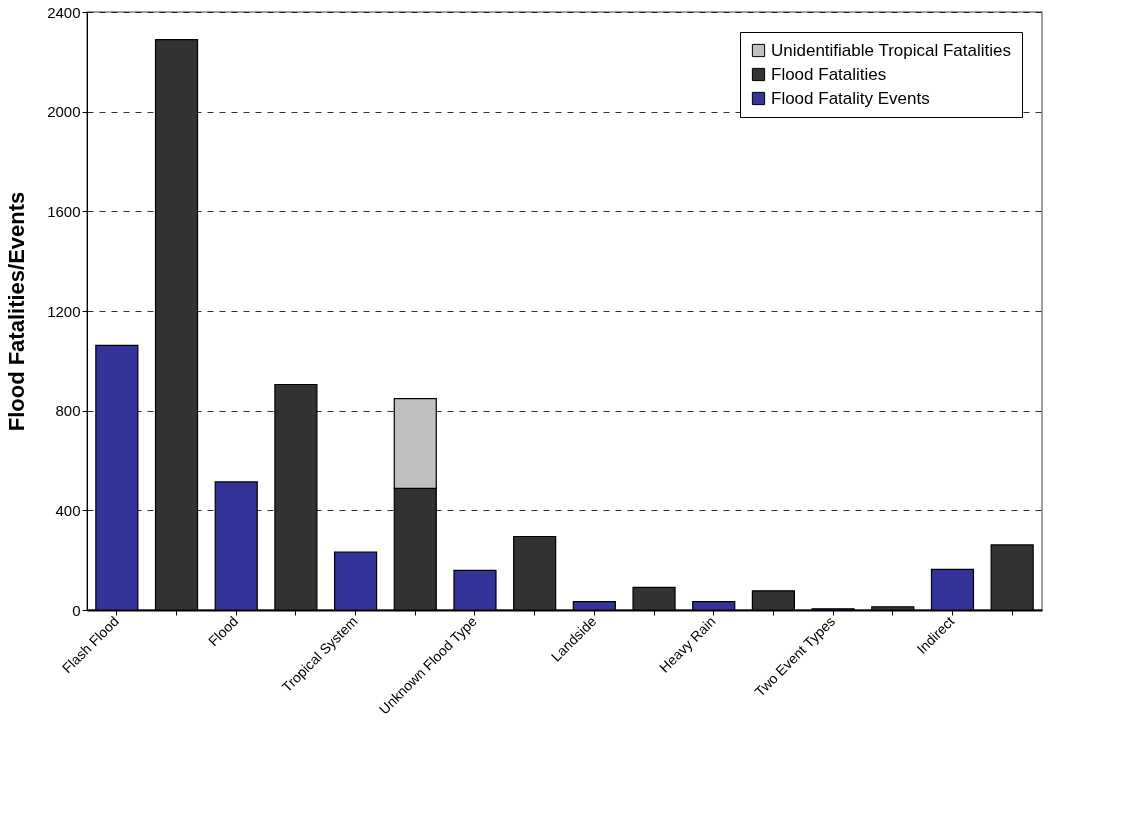 This screenshot has height=821, width=1131. I want to click on y-tick-label: 2400, so click(64, 12).